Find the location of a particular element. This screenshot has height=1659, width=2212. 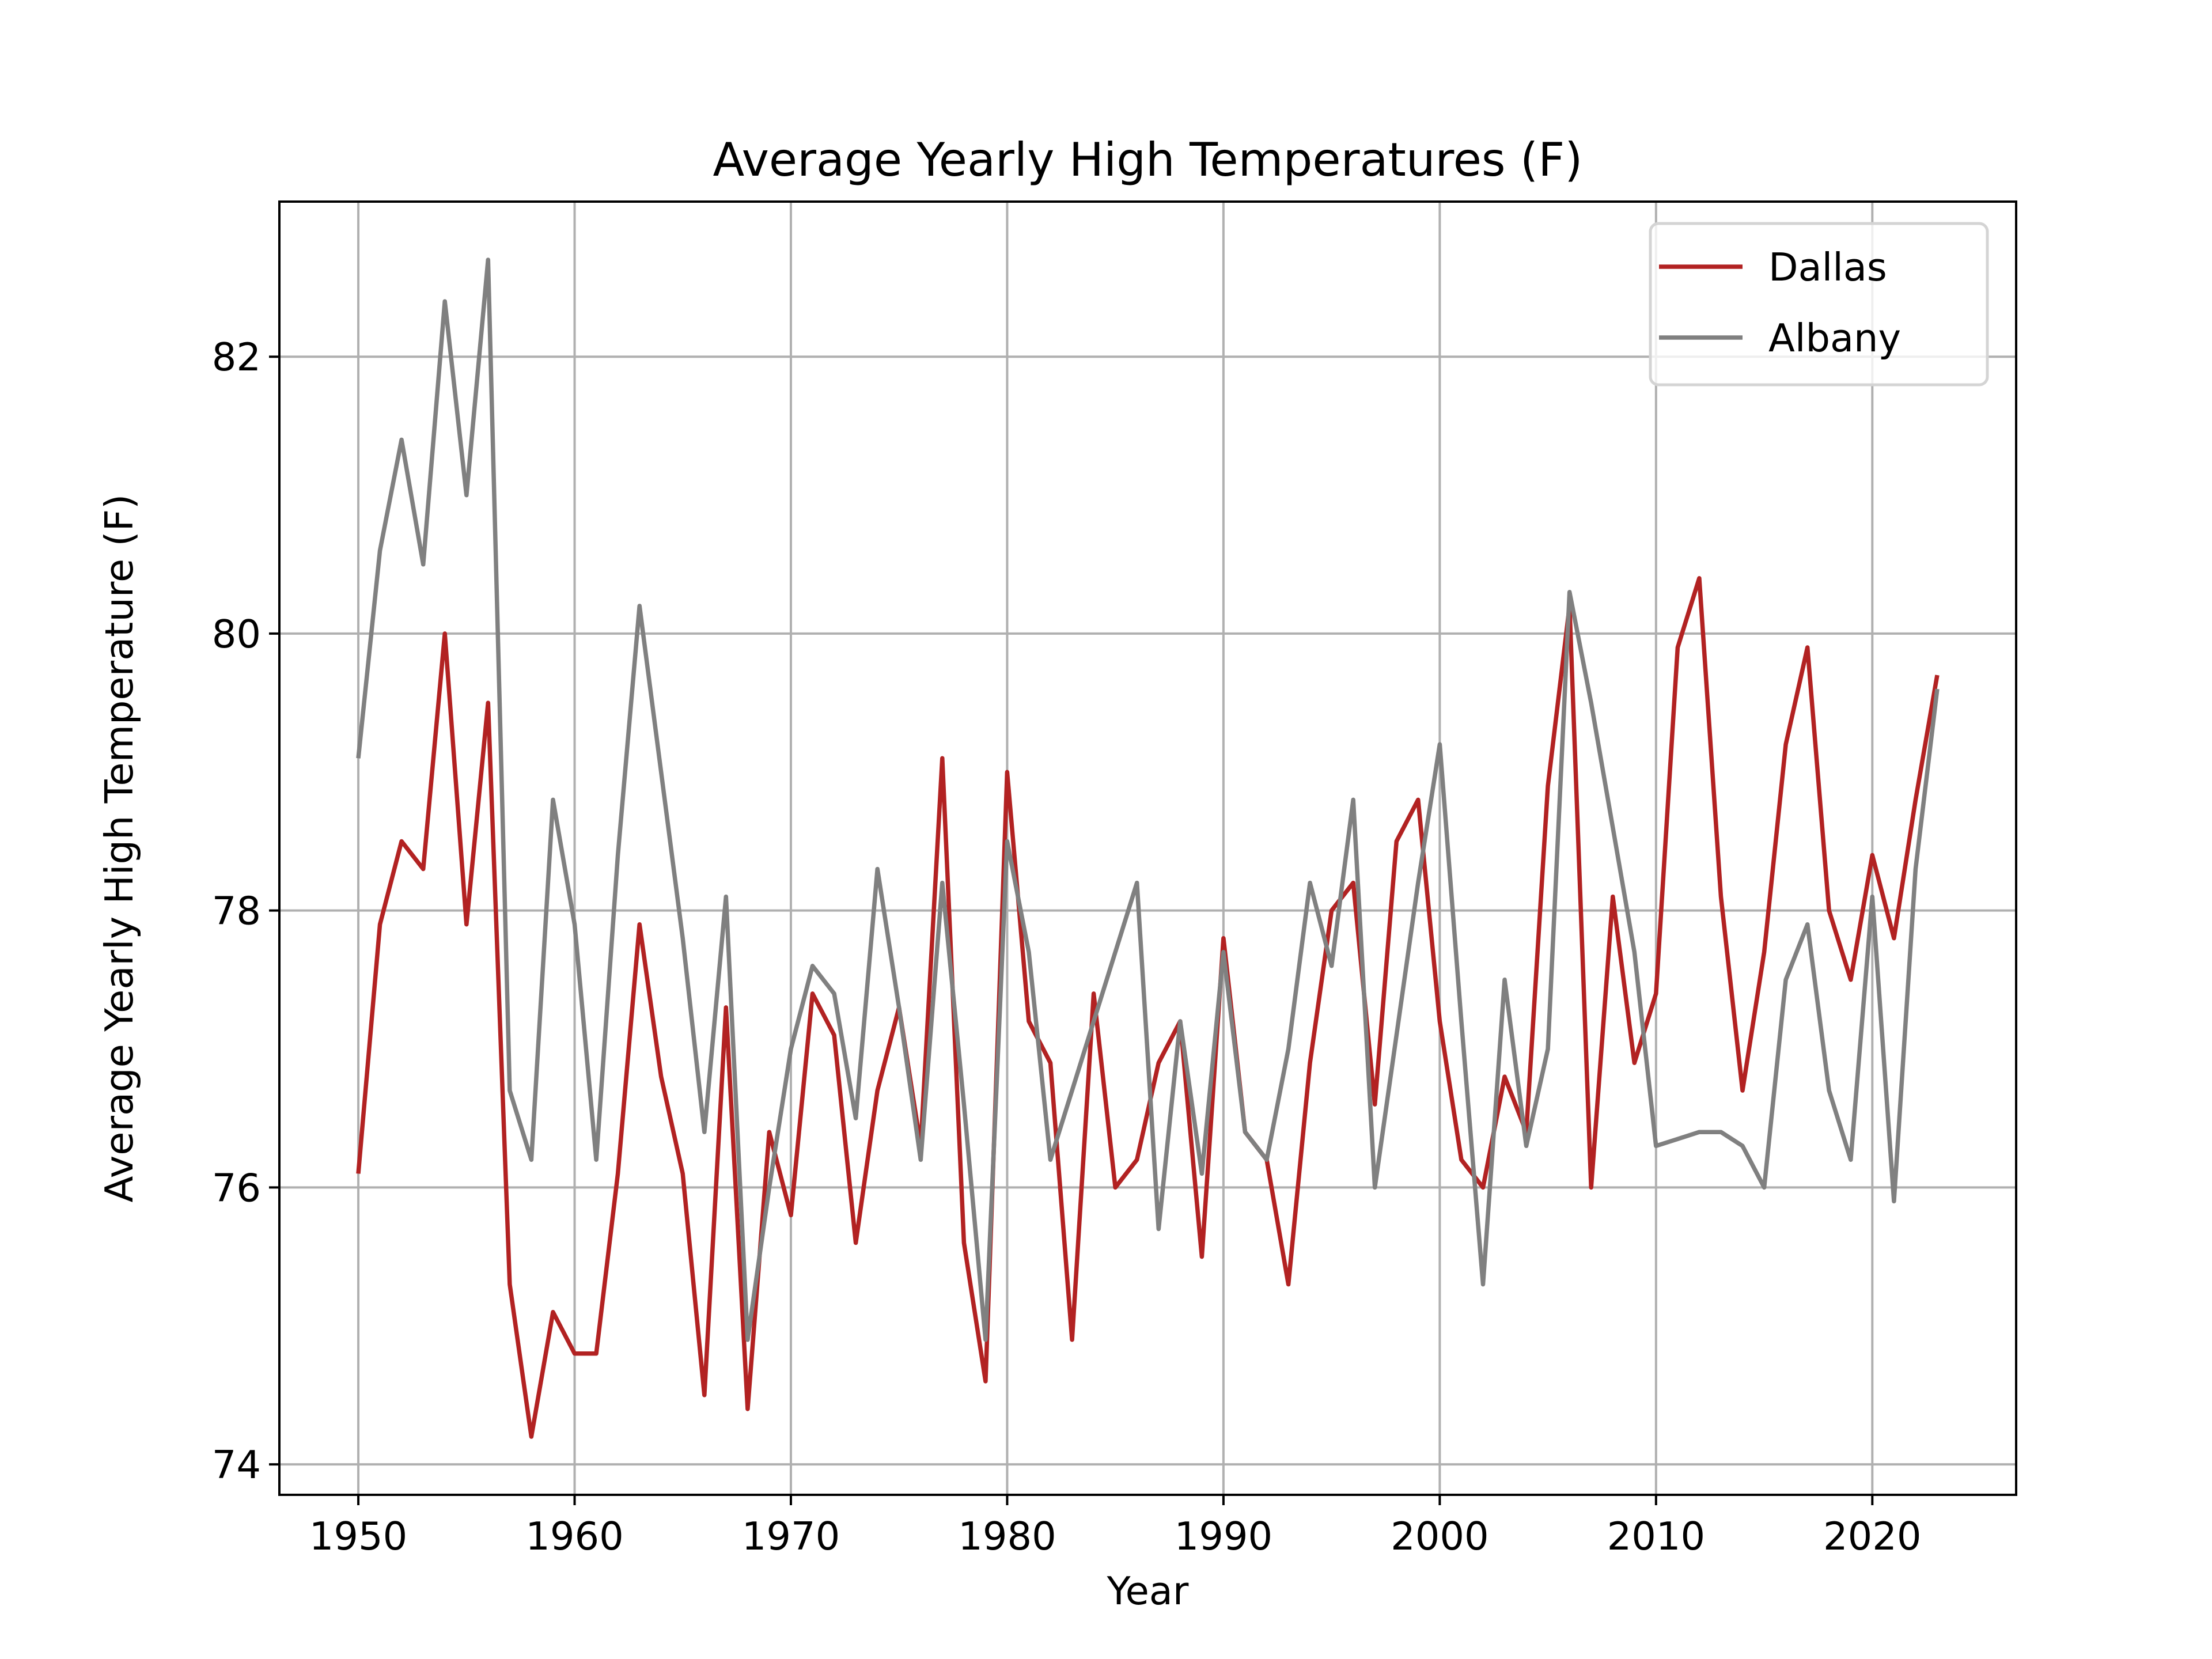

legend-label-albany: Albany is located at coordinates (1834, 338).